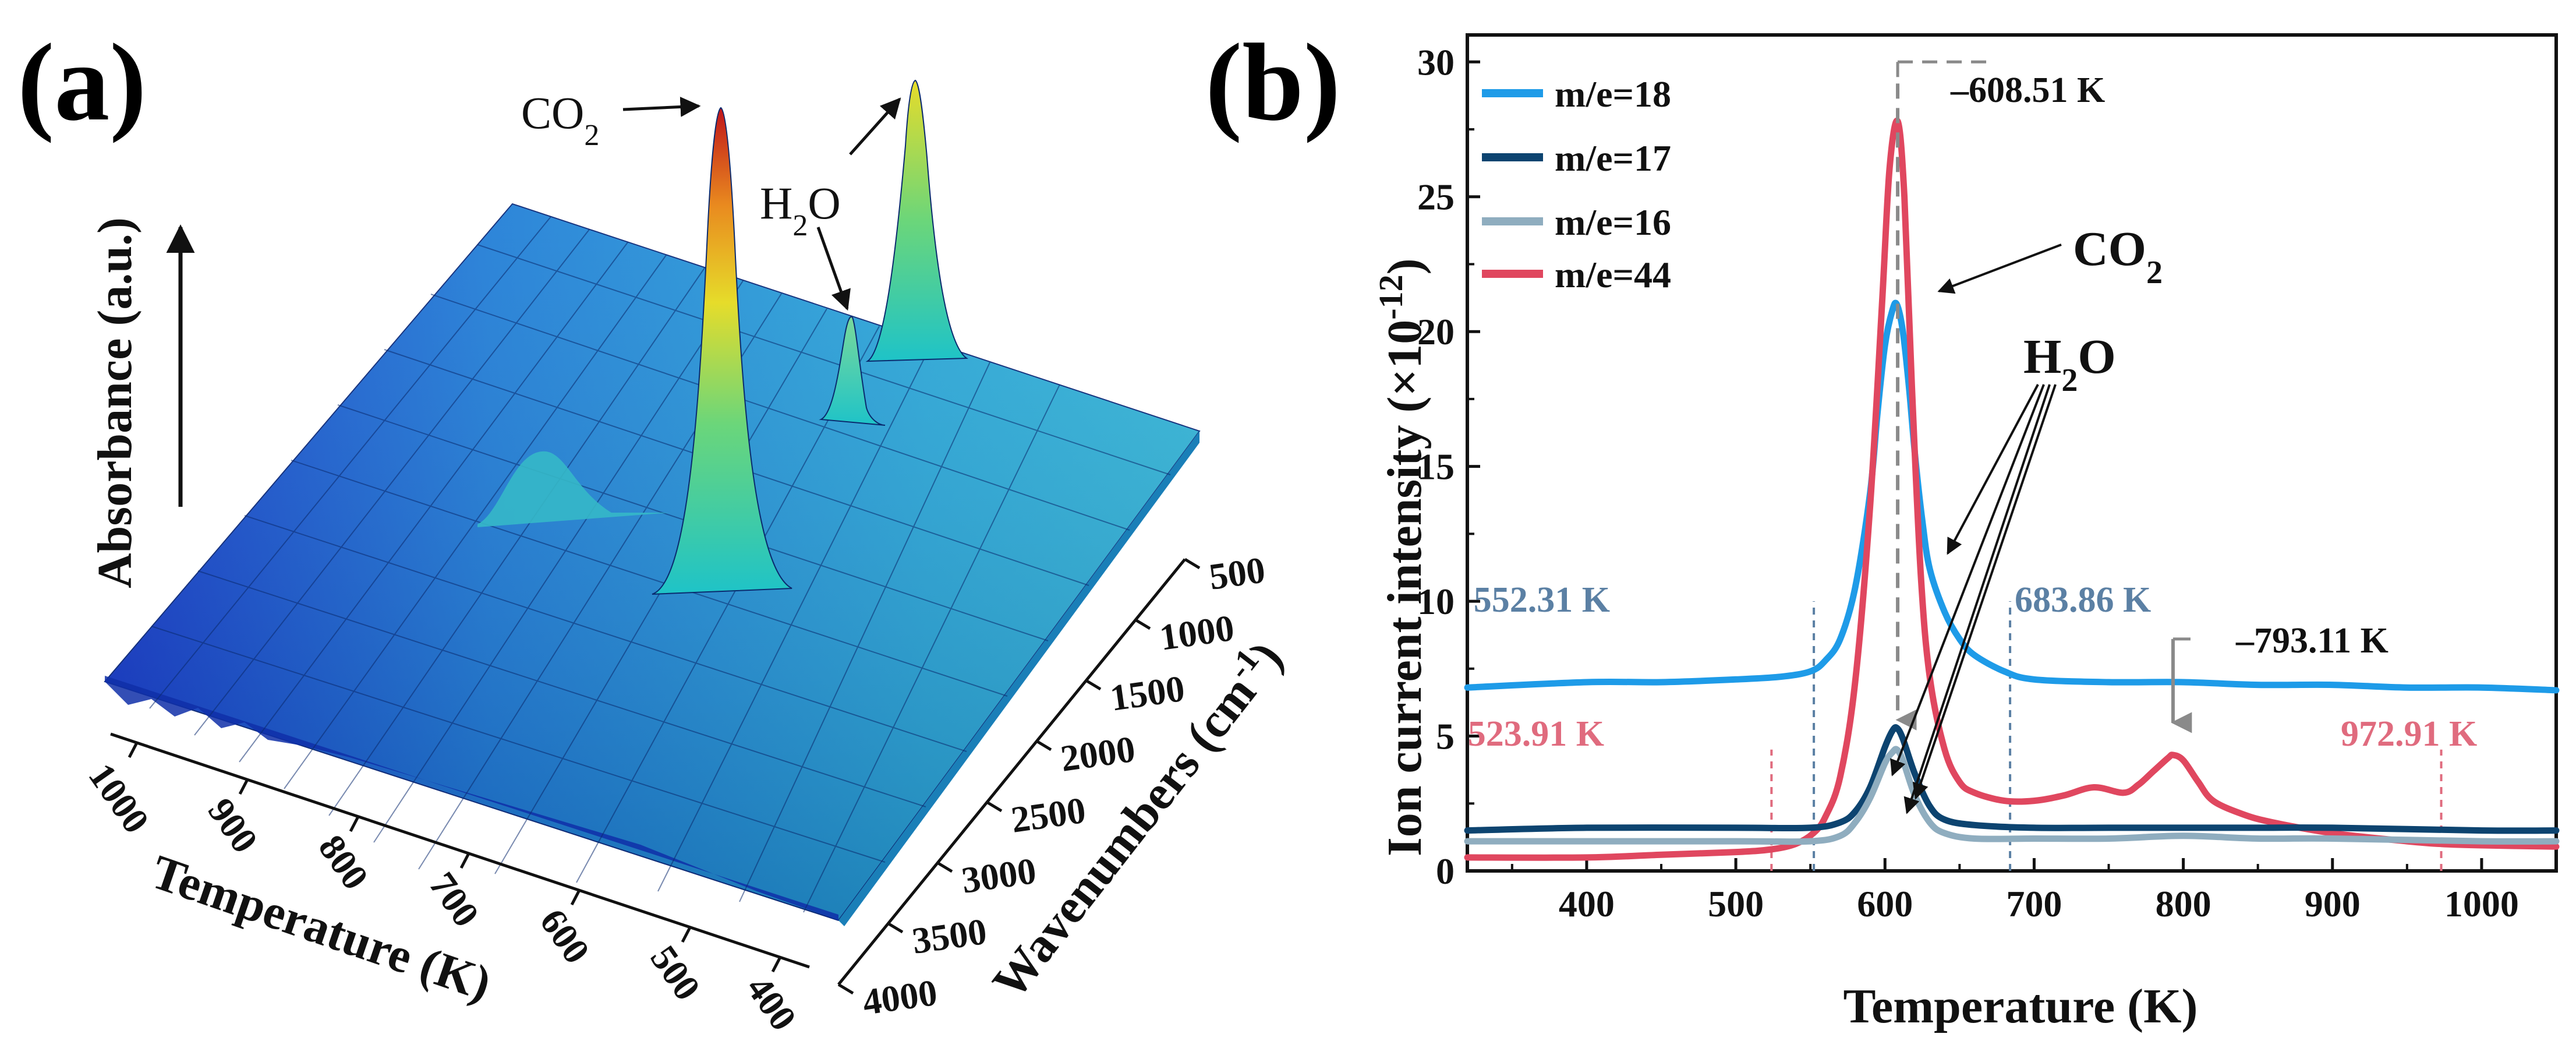 The width and height of the screenshot is (2576, 1055). What do you see at coordinates (2482, 904) in the screenshot?
I see `x-tick-label-1000: 1000` at bounding box center [2482, 904].